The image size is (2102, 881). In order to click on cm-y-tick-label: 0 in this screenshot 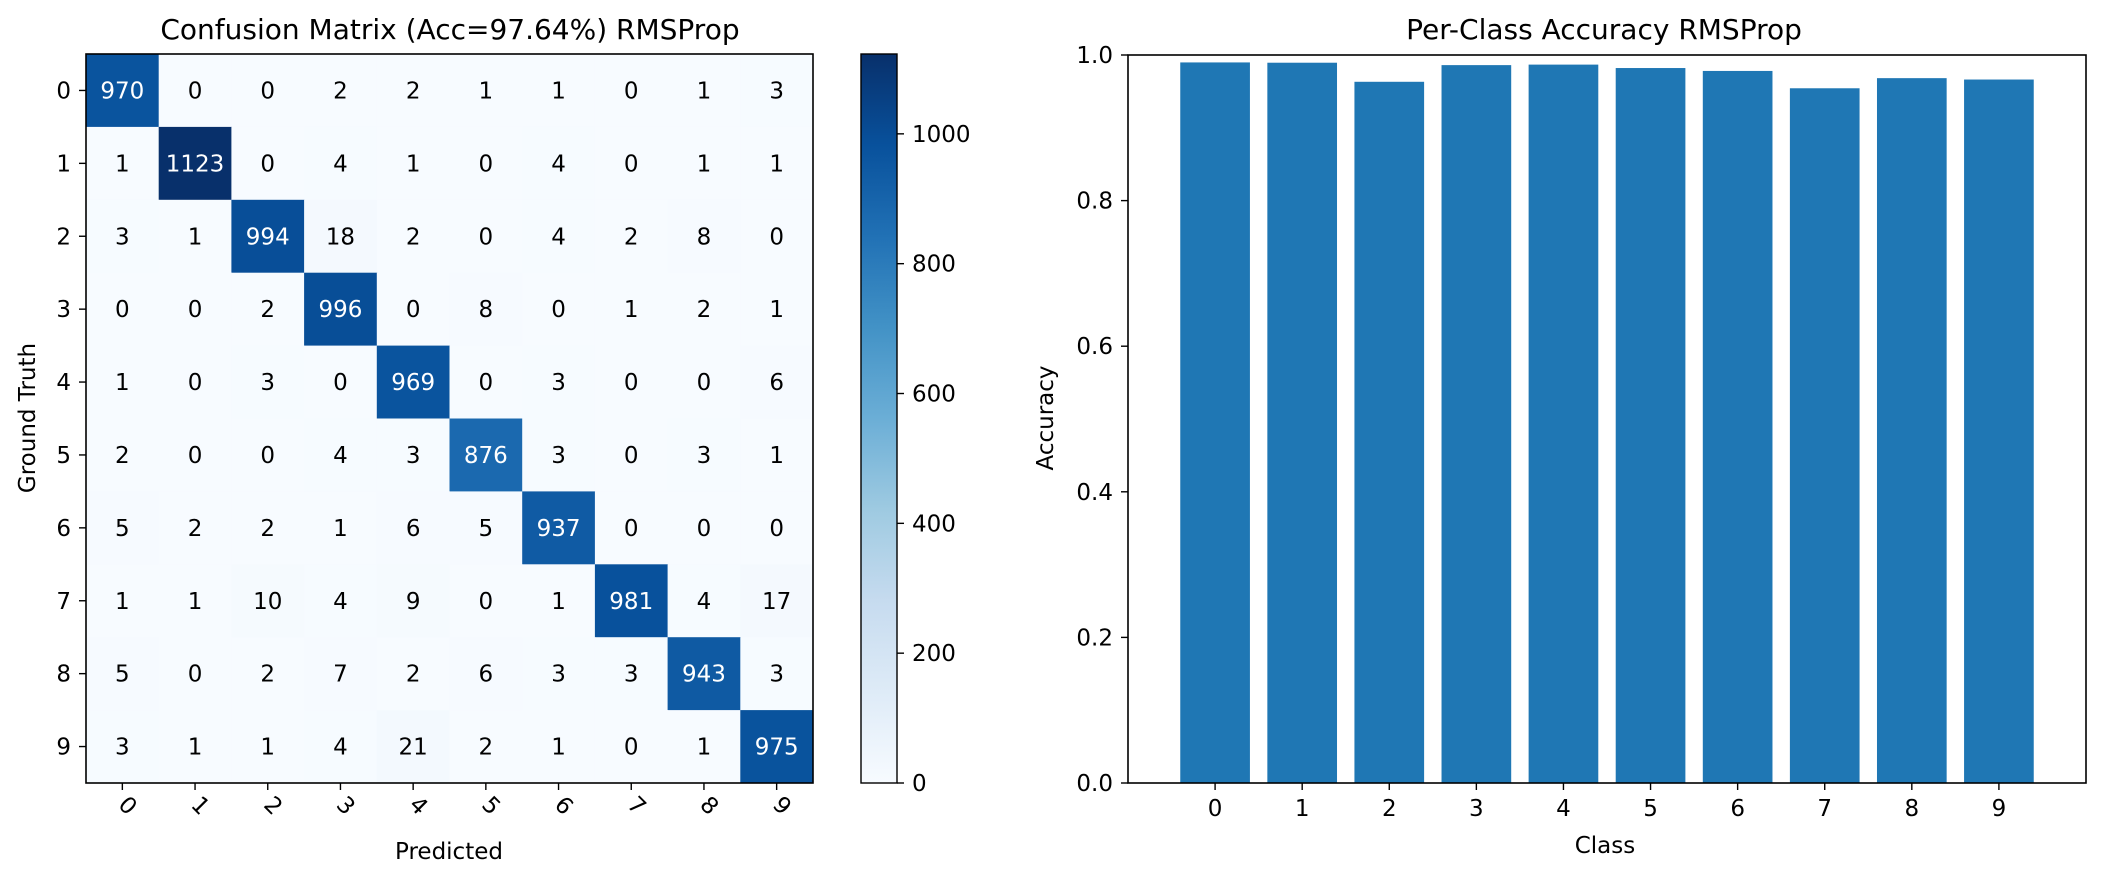, I will do `click(63, 91)`.